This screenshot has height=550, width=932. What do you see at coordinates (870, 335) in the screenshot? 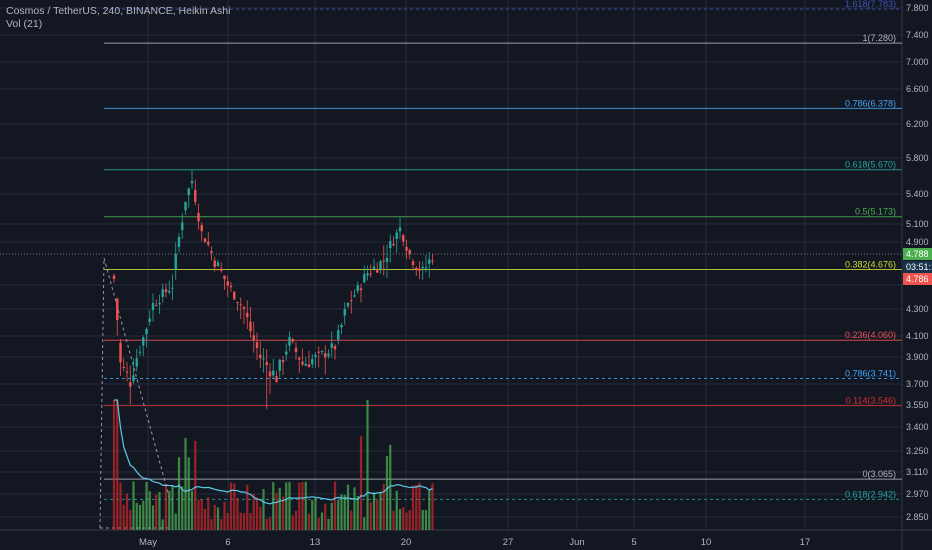
I see `fib-level-label: 0.236(4.060)` at bounding box center [870, 335].